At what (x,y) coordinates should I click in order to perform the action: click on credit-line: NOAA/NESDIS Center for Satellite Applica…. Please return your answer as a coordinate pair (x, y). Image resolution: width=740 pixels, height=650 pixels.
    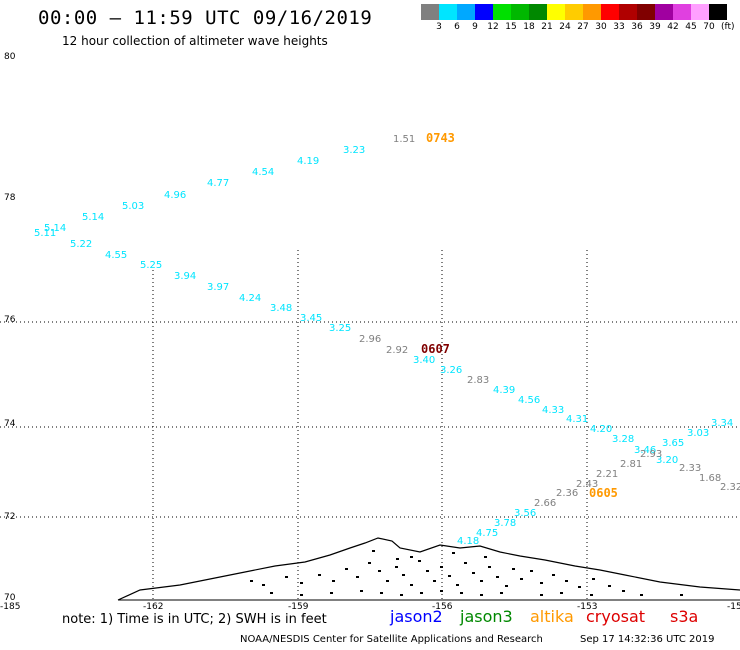
    Looking at the image, I should click on (391, 639).